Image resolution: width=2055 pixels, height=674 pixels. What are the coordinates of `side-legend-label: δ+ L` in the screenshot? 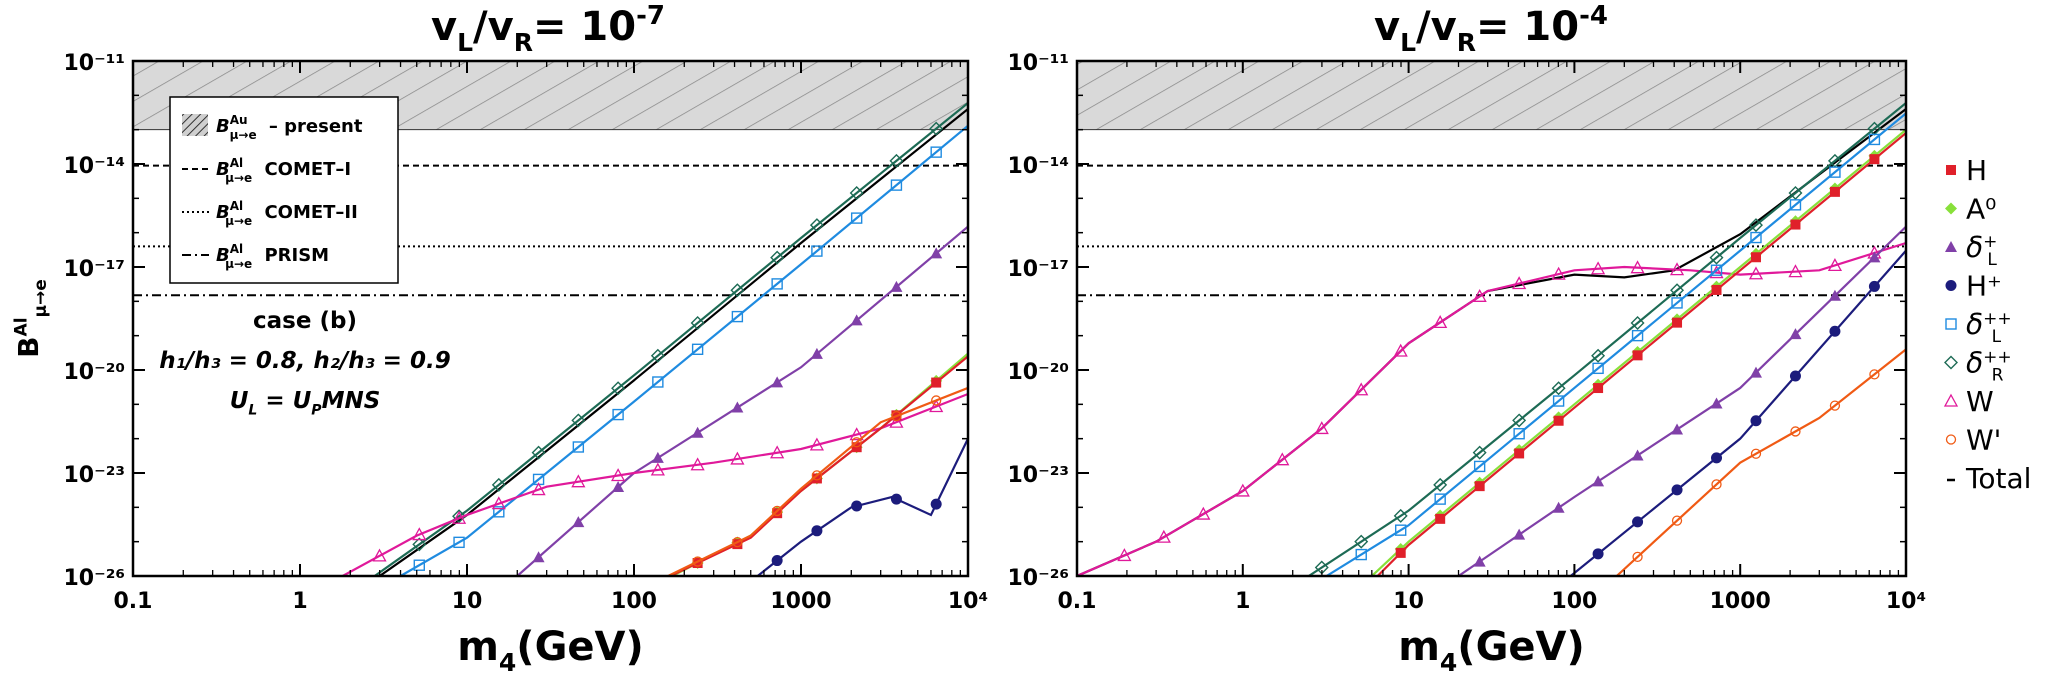 It's located at (1981, 250).